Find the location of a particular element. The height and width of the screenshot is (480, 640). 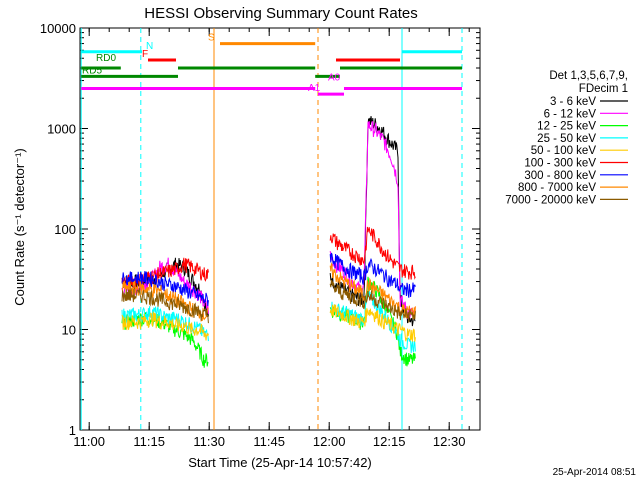

legend-entry-label: 3 - 6 keV is located at coordinates (573, 102).